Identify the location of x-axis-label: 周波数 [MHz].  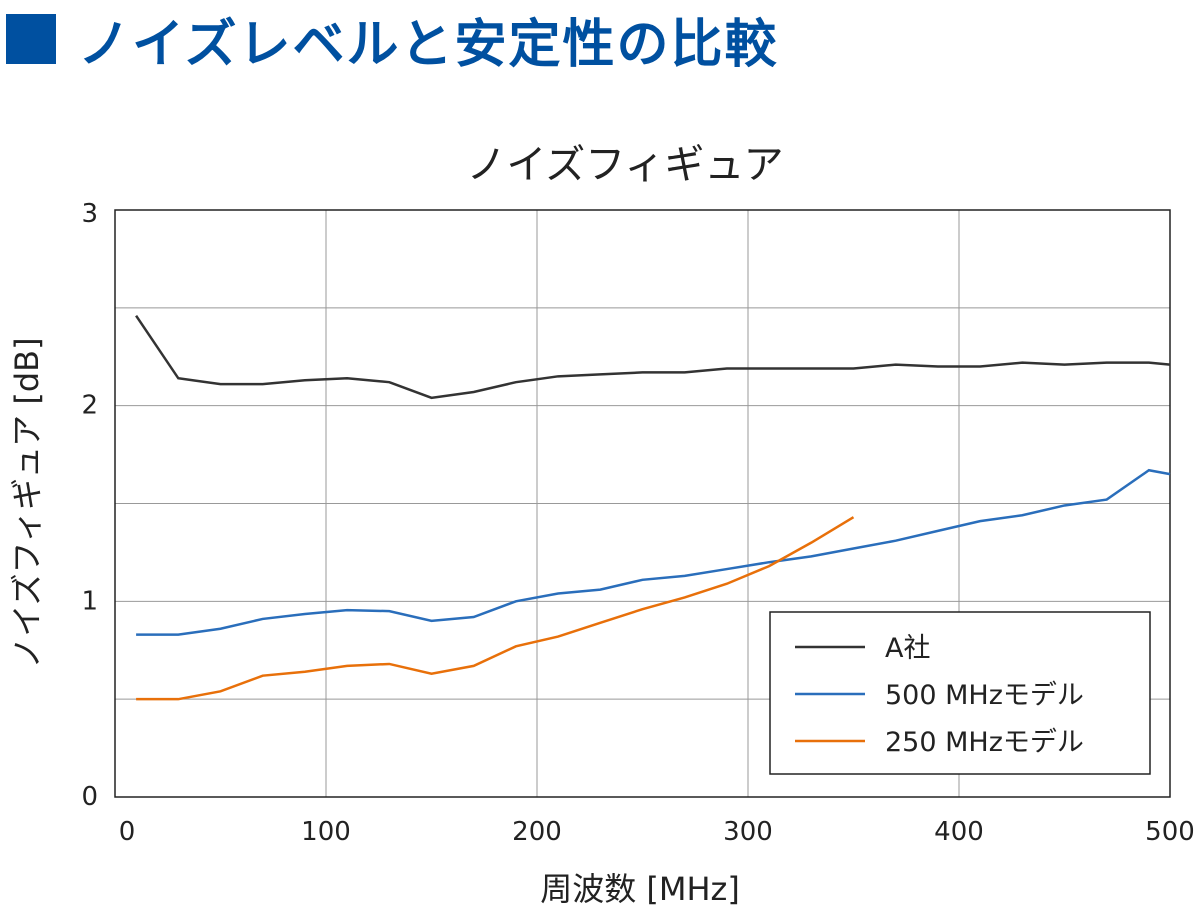
(640, 889).